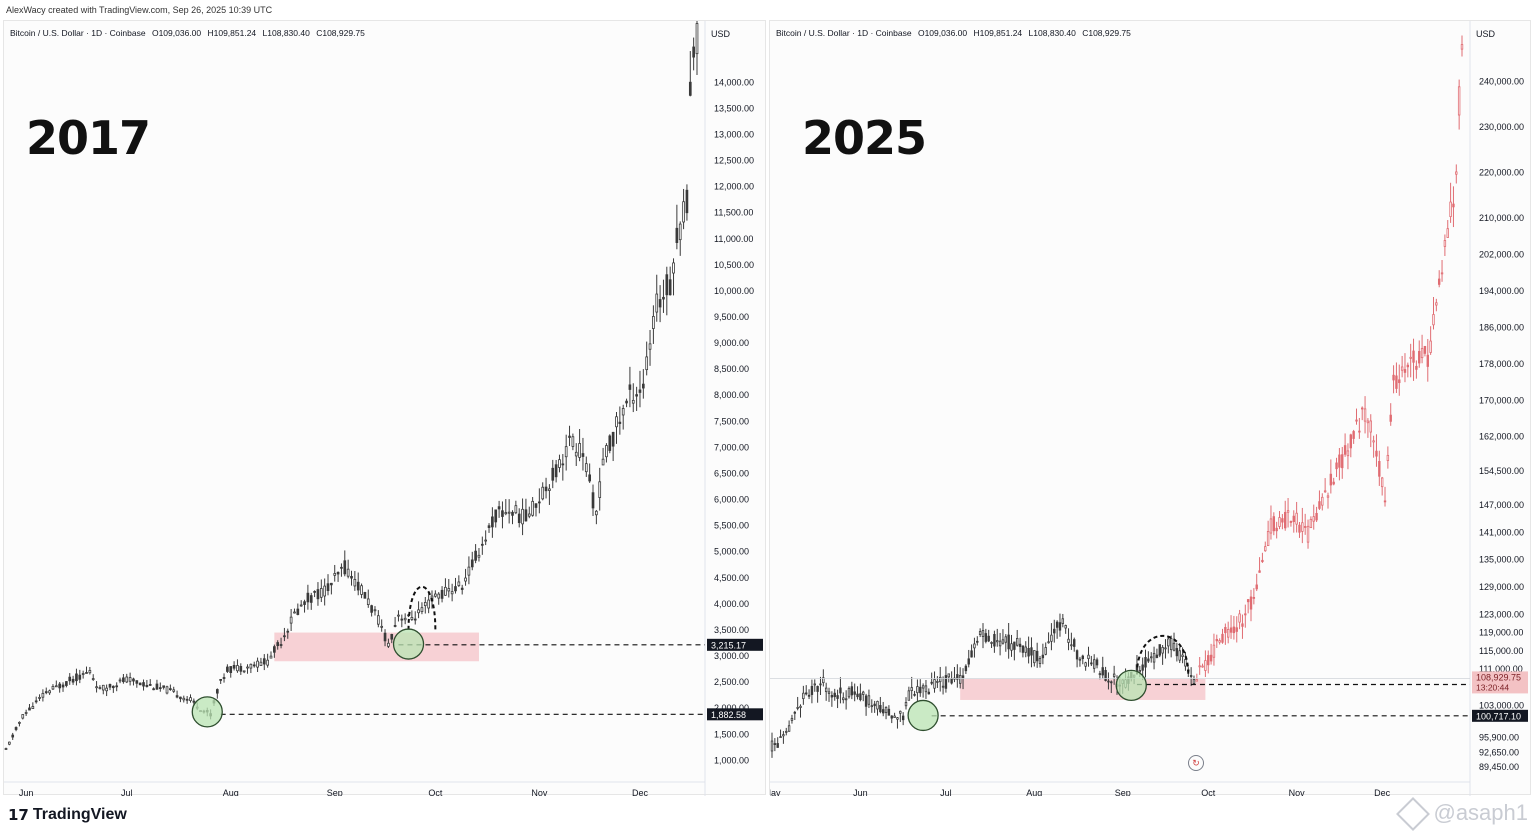 The height and width of the screenshot is (838, 1536). What do you see at coordinates (1501, 587) in the screenshot?
I see `y-tick-label: 129,000.00` at bounding box center [1501, 587].